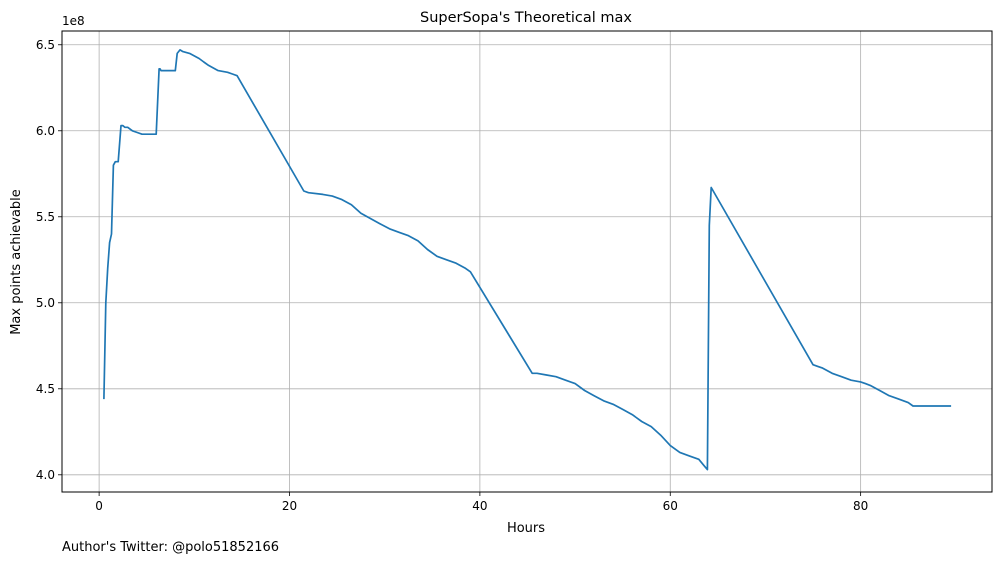 Image resolution: width=1001 pixels, height=562 pixels. Describe the element at coordinates (479, 506) in the screenshot. I see `x-tick-label: 40` at that location.